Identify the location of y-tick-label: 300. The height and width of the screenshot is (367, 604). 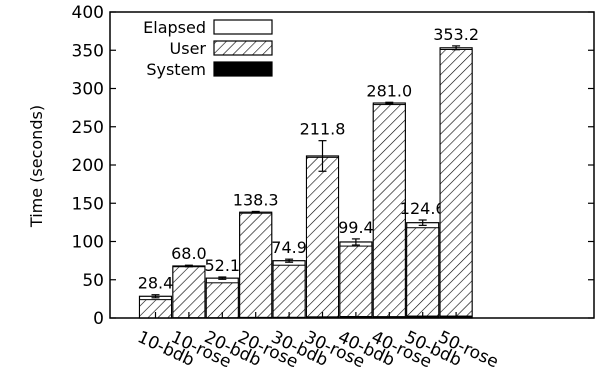
(88, 90).